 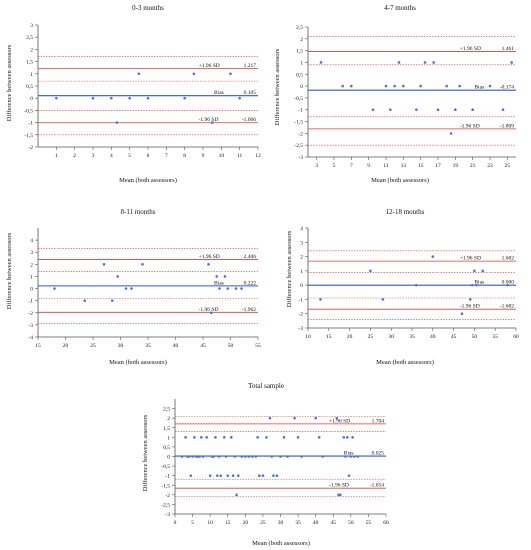 What do you see at coordinates (351, 523) in the screenshot?
I see `x-tick-label: 50` at bounding box center [351, 523].